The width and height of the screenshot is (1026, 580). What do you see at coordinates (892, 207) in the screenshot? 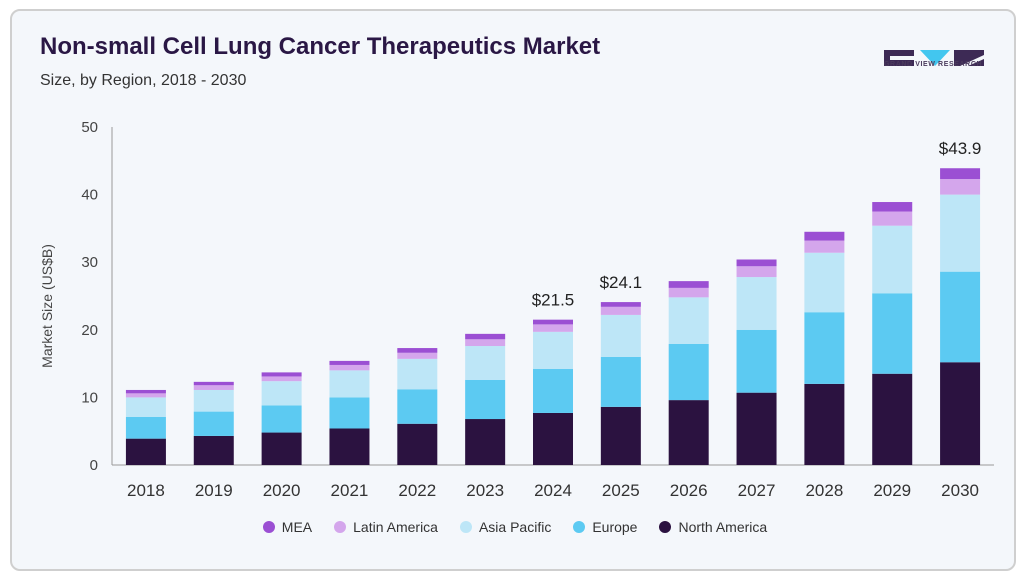
I see `bar-mea-2029` at bounding box center [892, 207].